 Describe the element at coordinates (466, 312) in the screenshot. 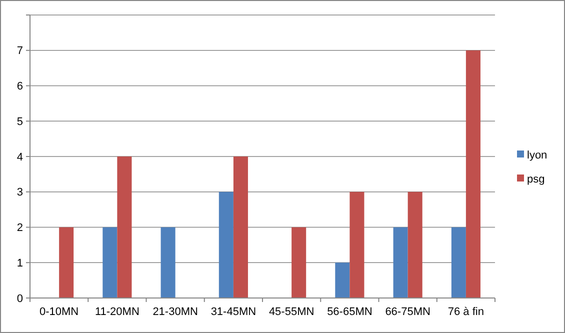

I see `x-tick-label: 76 à fin` at that location.